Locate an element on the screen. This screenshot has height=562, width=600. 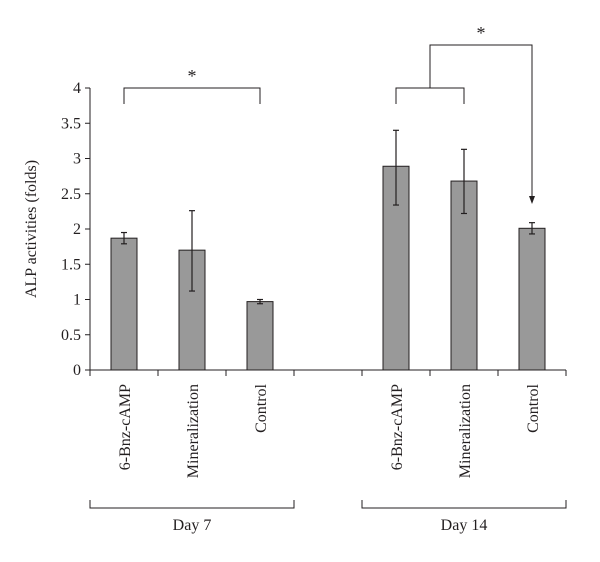
group-label: Day 7 is located at coordinates (192, 525).